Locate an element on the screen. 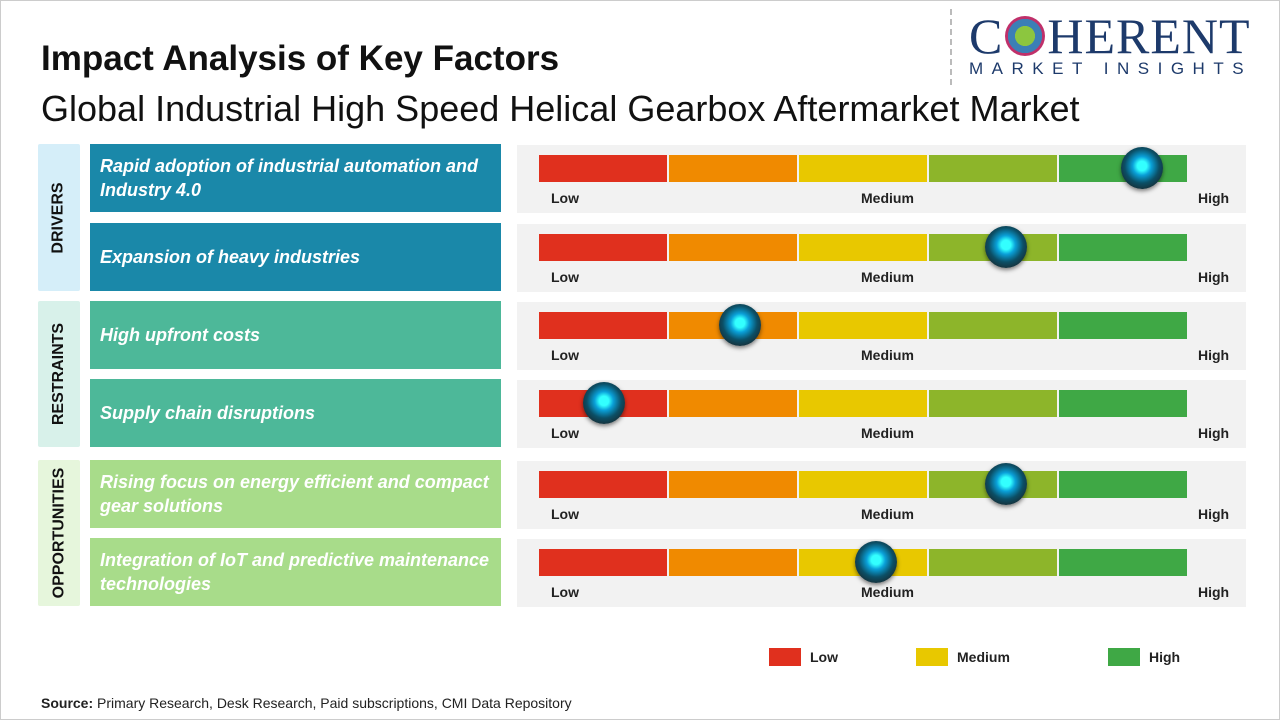  logo-tagline: MARKET INSIGHTS is located at coordinates (1111, 68).